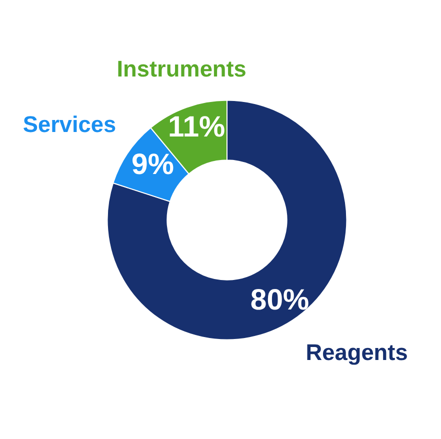 The width and height of the screenshot is (441, 439). I want to click on data-label: 11%, so click(197, 127).